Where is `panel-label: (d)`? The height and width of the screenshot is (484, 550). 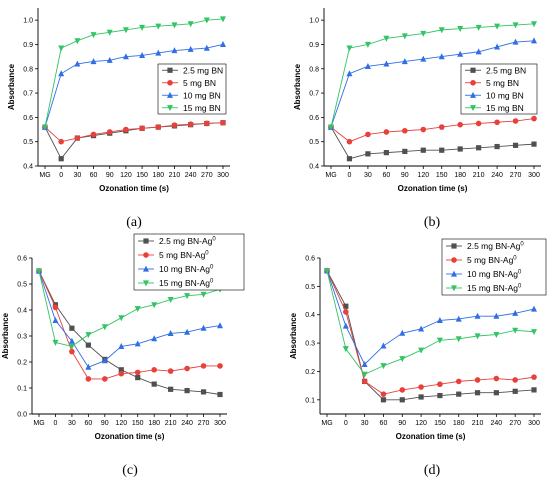
panel-label: (d) is located at coordinates (432, 470).